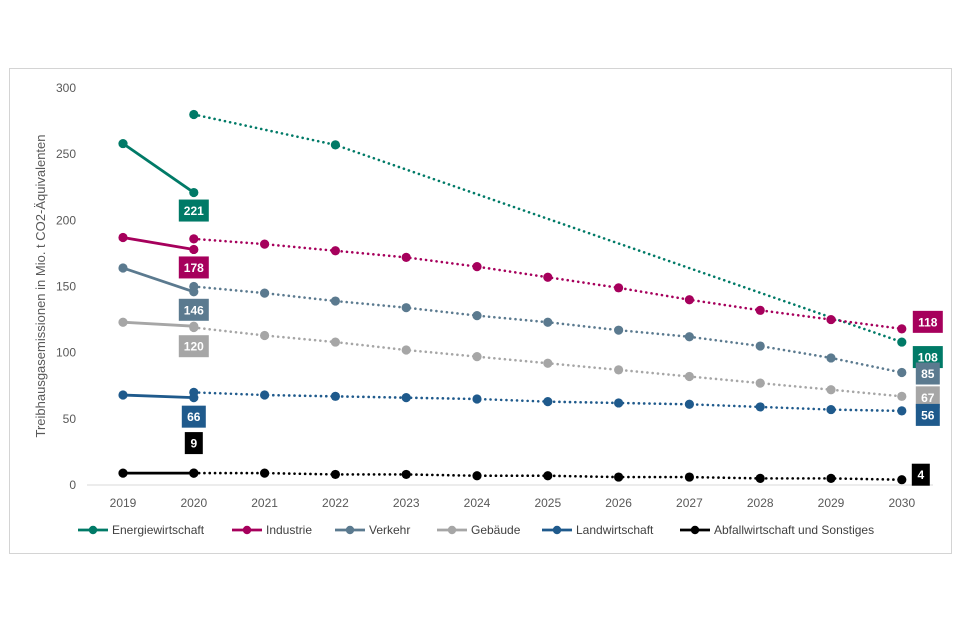 This screenshot has width=961, height=641. I want to click on data-label: 4, so click(920, 475).